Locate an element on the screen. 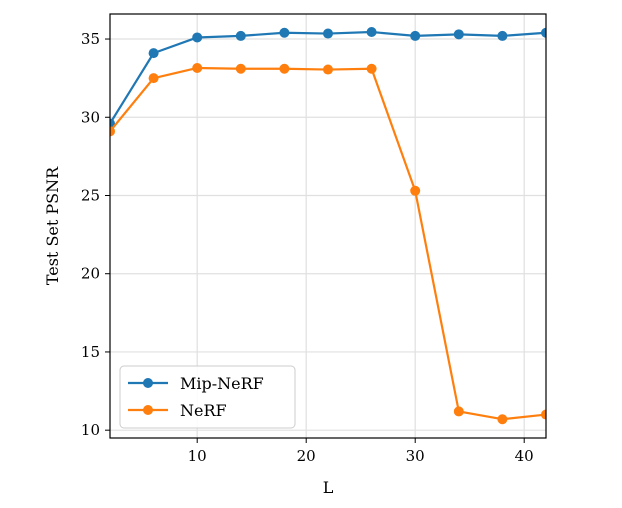 This screenshot has height=508, width=622. legend-marker-nerf is located at coordinates (148, 410).